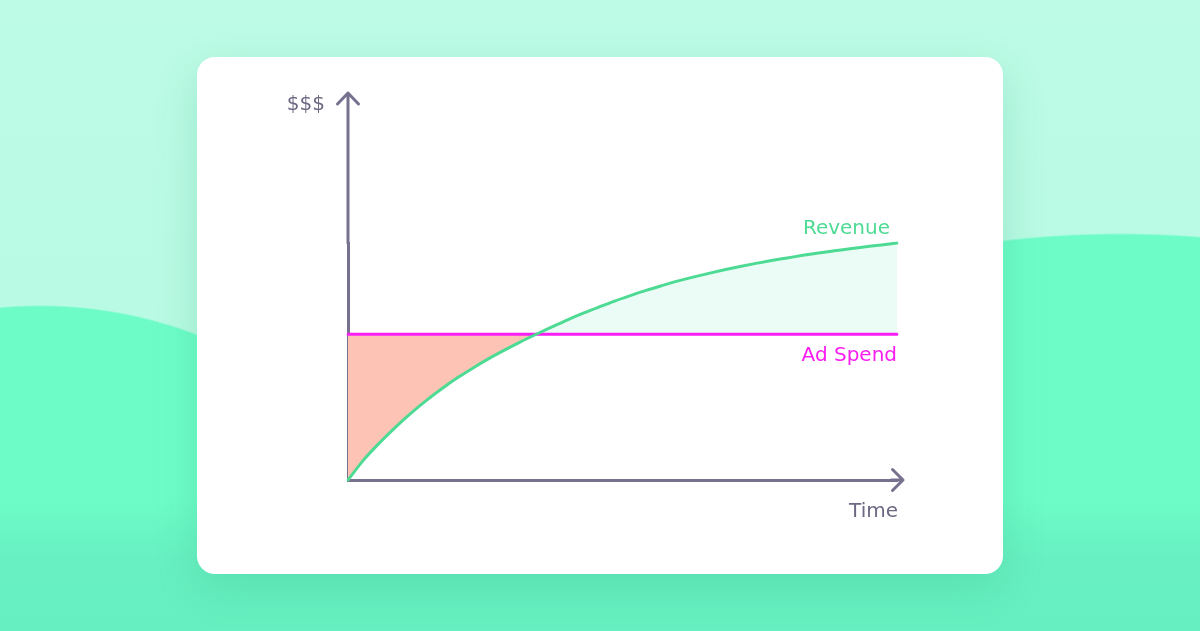  I want to click on series-label: Ad Spend, so click(849, 354).